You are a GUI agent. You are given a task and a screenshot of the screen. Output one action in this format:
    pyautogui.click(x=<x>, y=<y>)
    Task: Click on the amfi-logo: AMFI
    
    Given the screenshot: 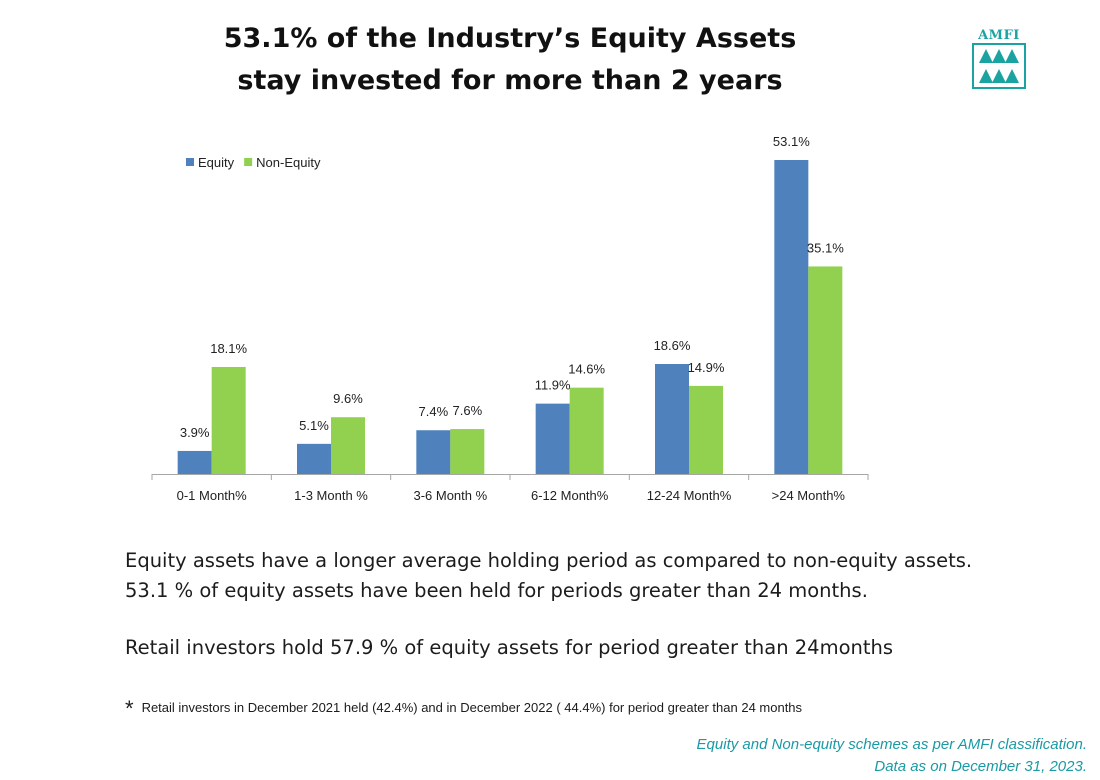 What is the action you would take?
    pyautogui.click(x=999, y=59)
    